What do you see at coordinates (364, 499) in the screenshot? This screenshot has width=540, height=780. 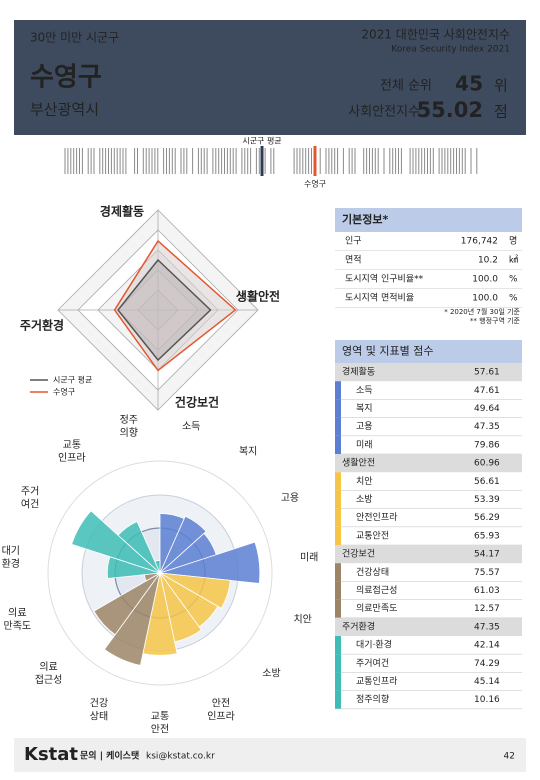 I see `indicator-name: 소방` at bounding box center [364, 499].